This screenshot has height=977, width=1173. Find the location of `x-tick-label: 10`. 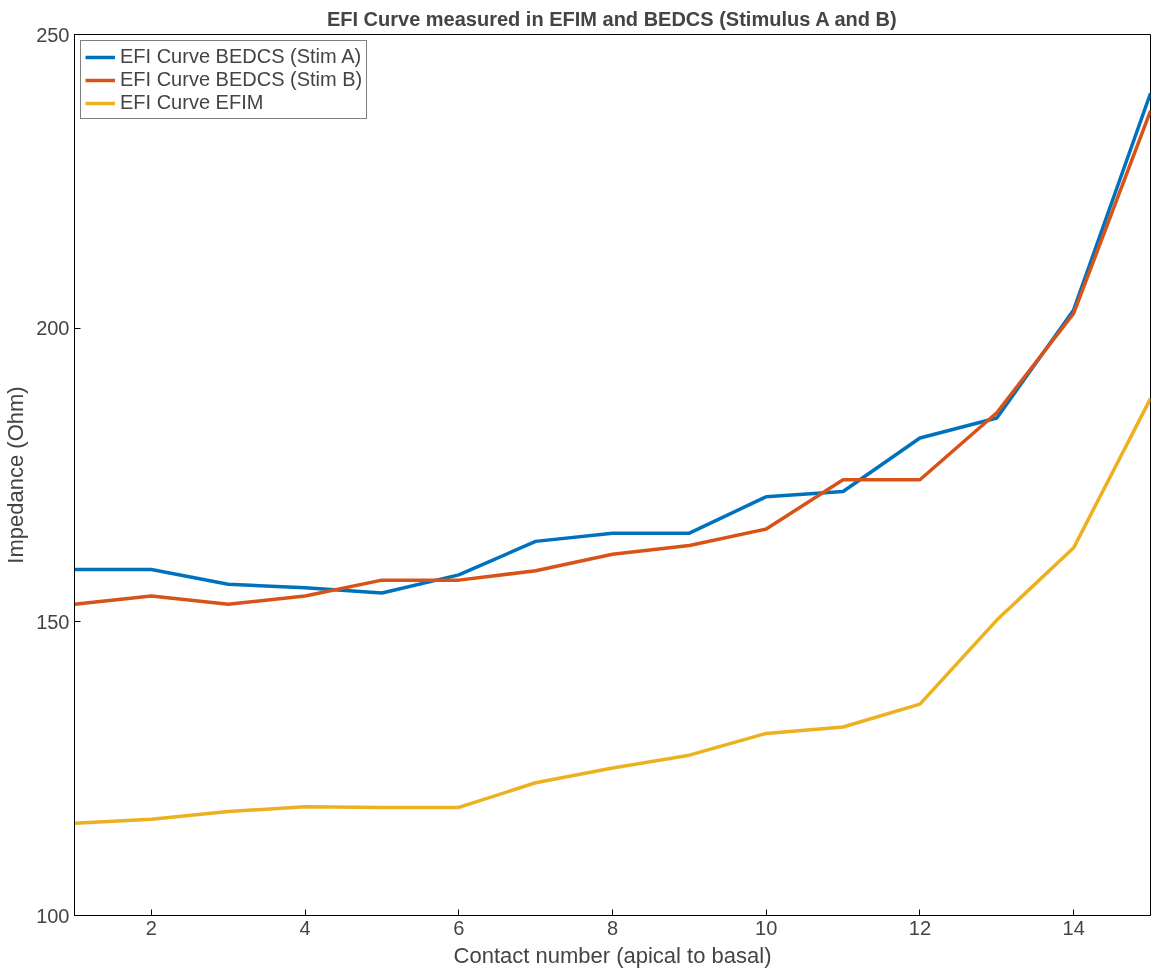

x-tick-label: 10 is located at coordinates (766, 927).